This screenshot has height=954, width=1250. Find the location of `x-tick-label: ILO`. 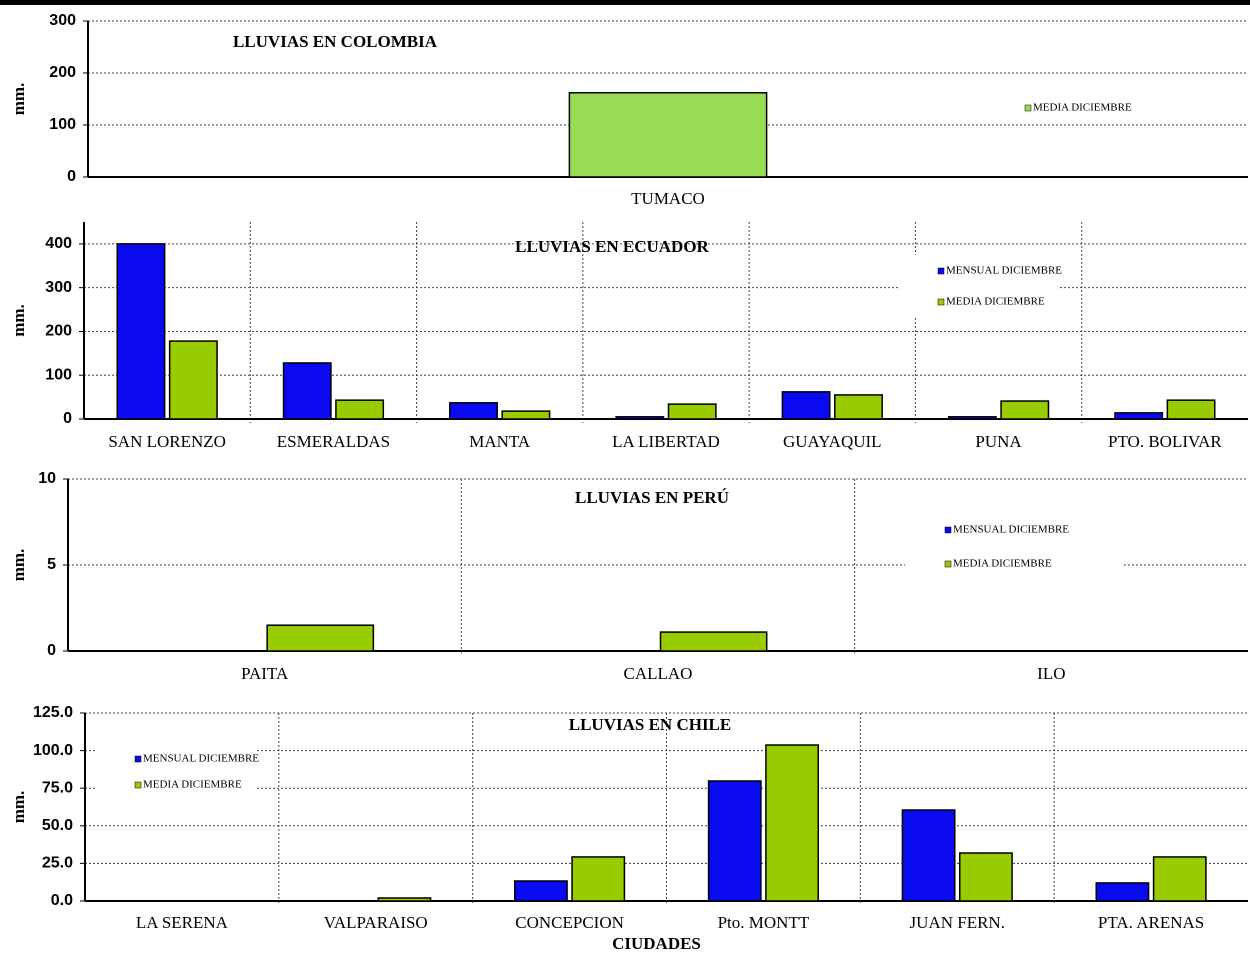

x-tick-label: ILO is located at coordinates (1051, 673).